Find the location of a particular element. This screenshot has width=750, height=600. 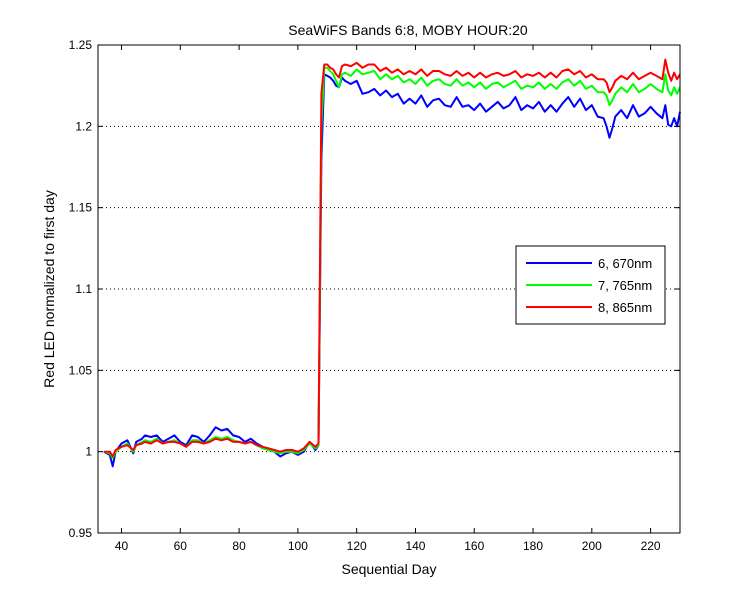

x-tick-label: 100 is located at coordinates (298, 546).